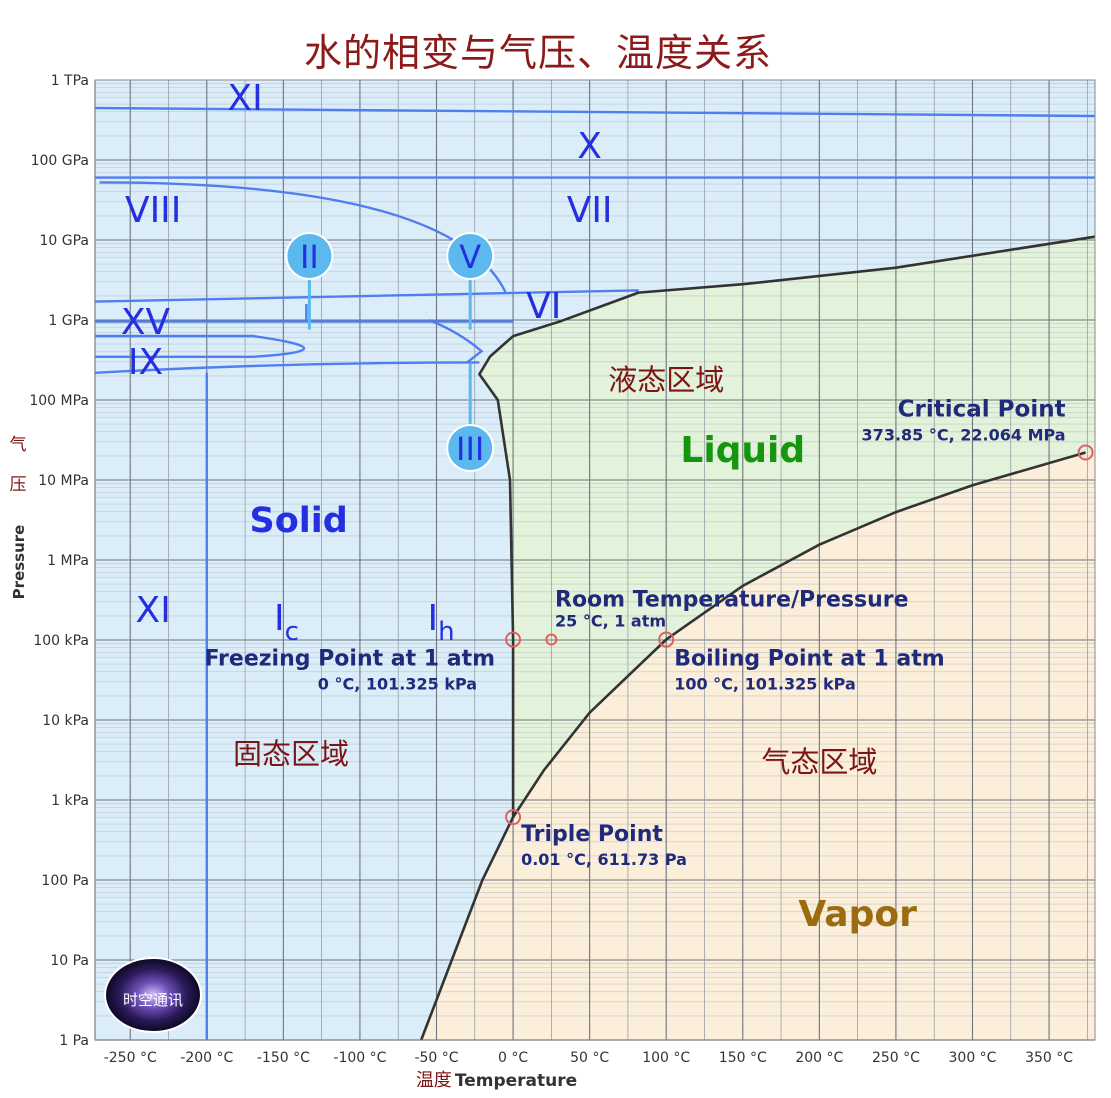  I want to click on point-detail: 100 °C, 101.325 kPa, so click(765, 684).